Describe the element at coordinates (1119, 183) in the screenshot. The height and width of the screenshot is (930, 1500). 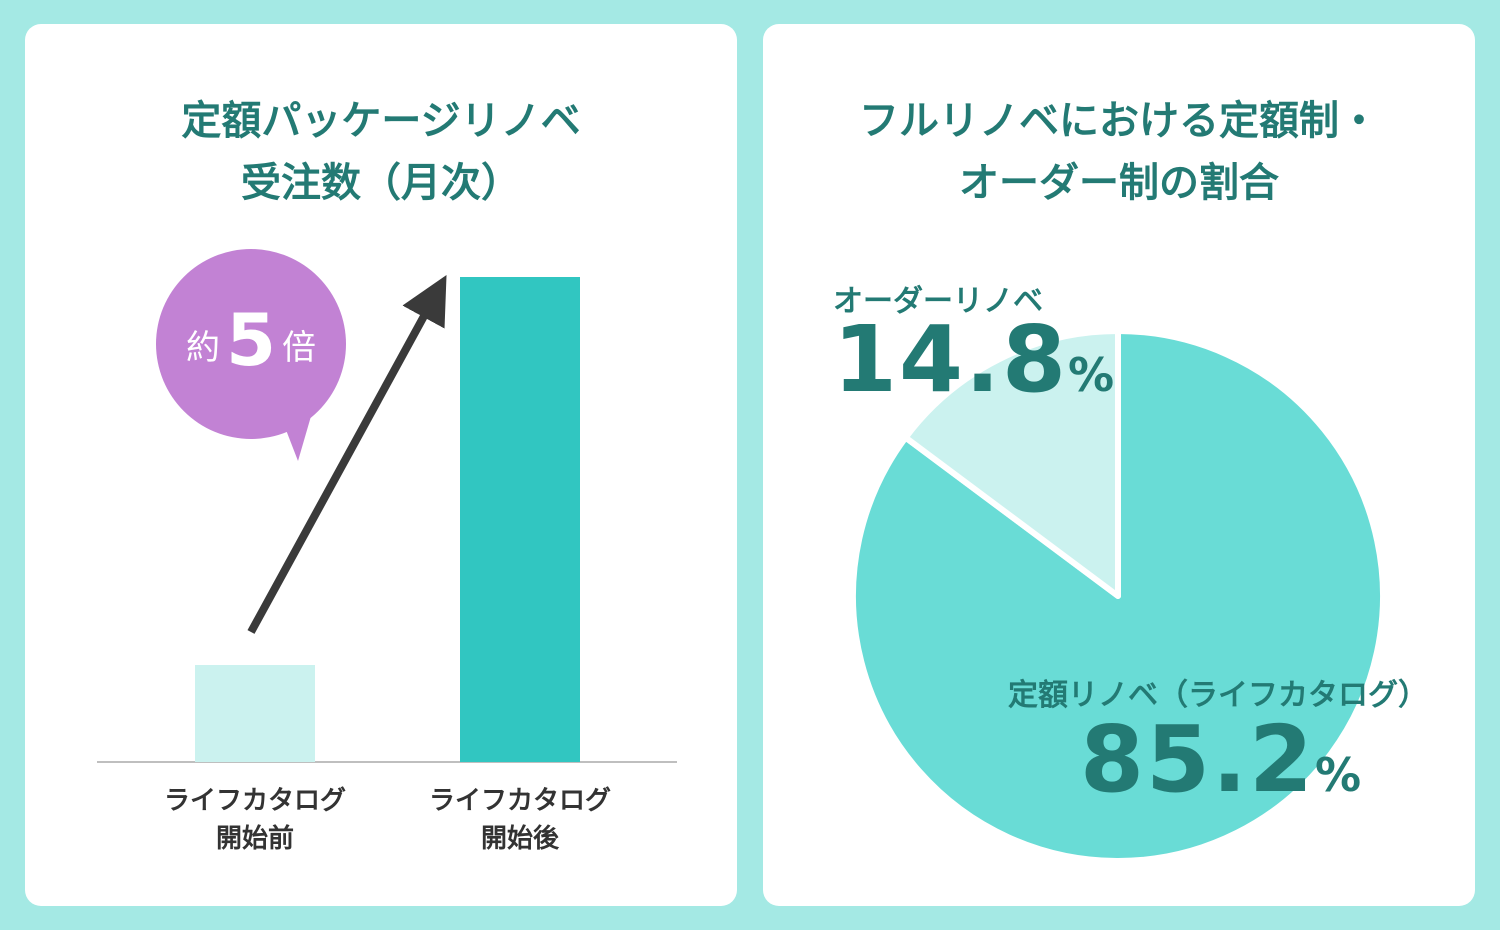
I see `pie-chart-title-line-2: オーダー制の割合` at that location.